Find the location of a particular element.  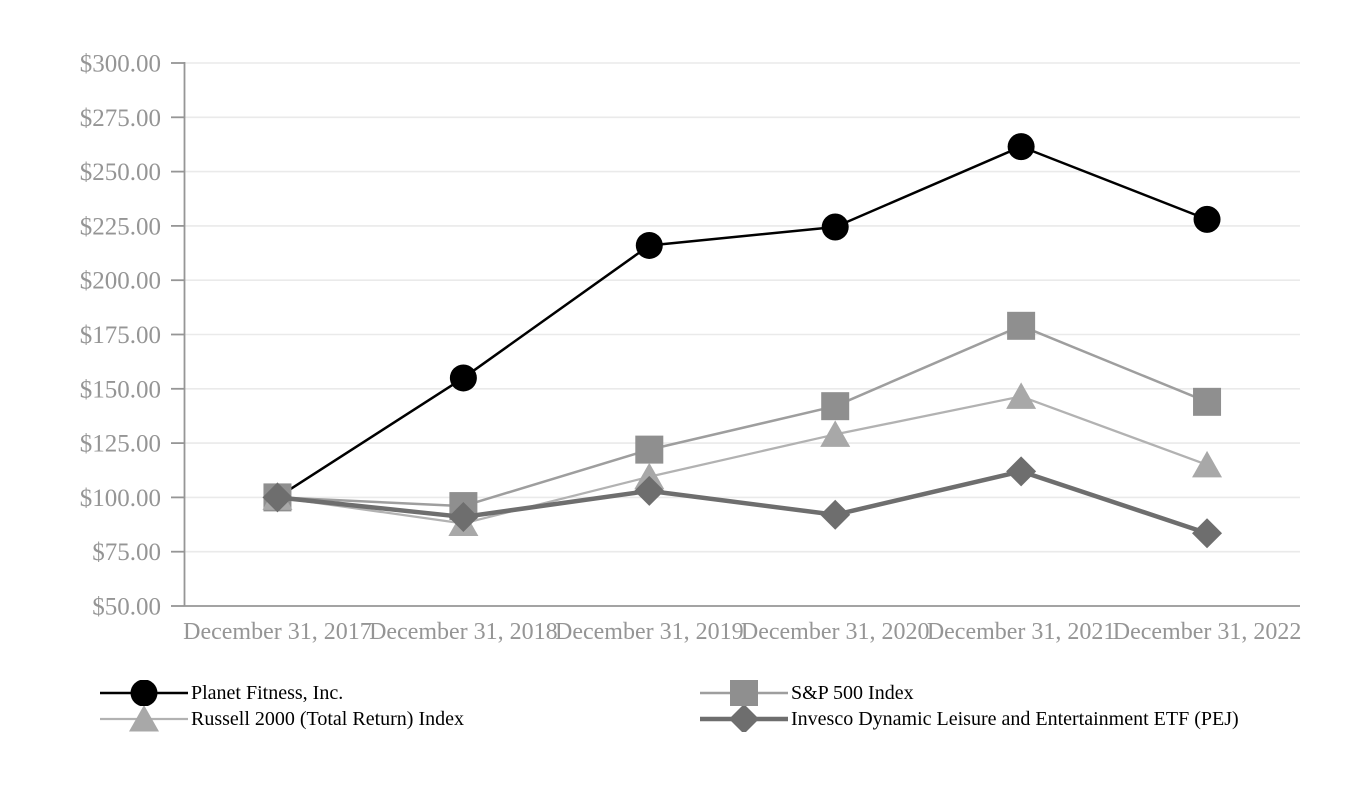

y-axis-tick-label: $150.00 is located at coordinates (120, 389).